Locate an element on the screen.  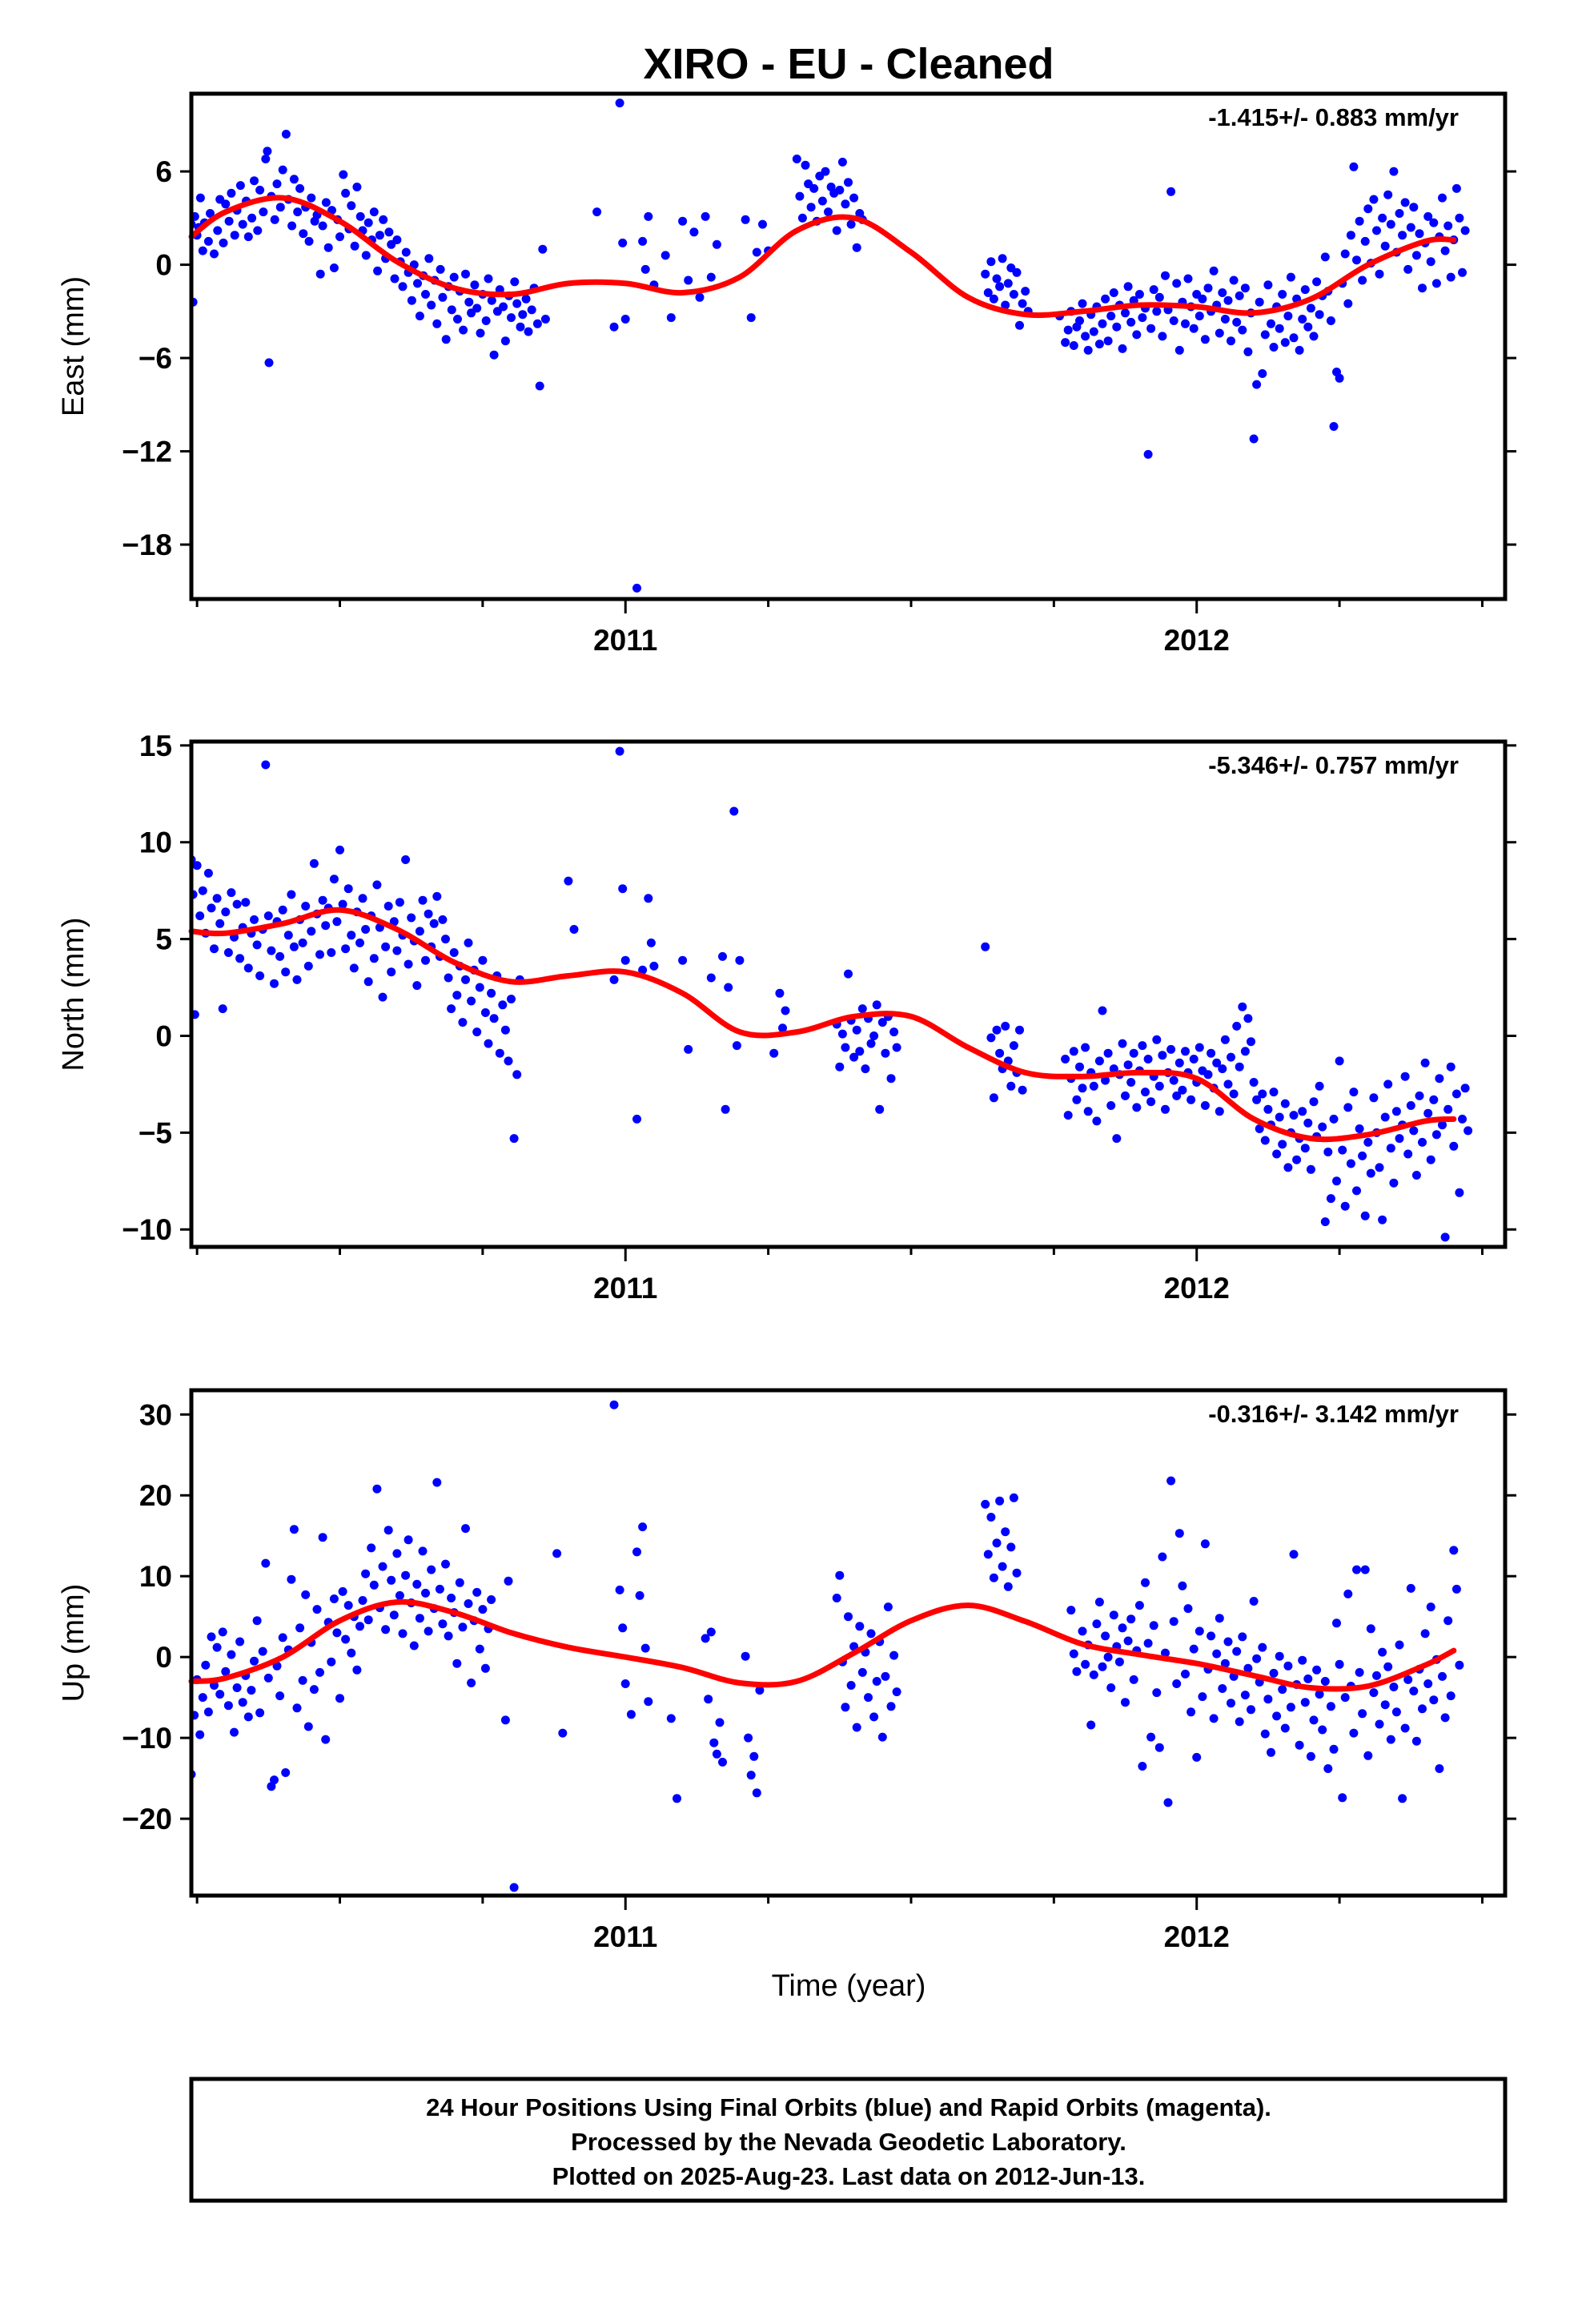
east-y-axis-label: East (mm) is located at coordinates (74, 346).